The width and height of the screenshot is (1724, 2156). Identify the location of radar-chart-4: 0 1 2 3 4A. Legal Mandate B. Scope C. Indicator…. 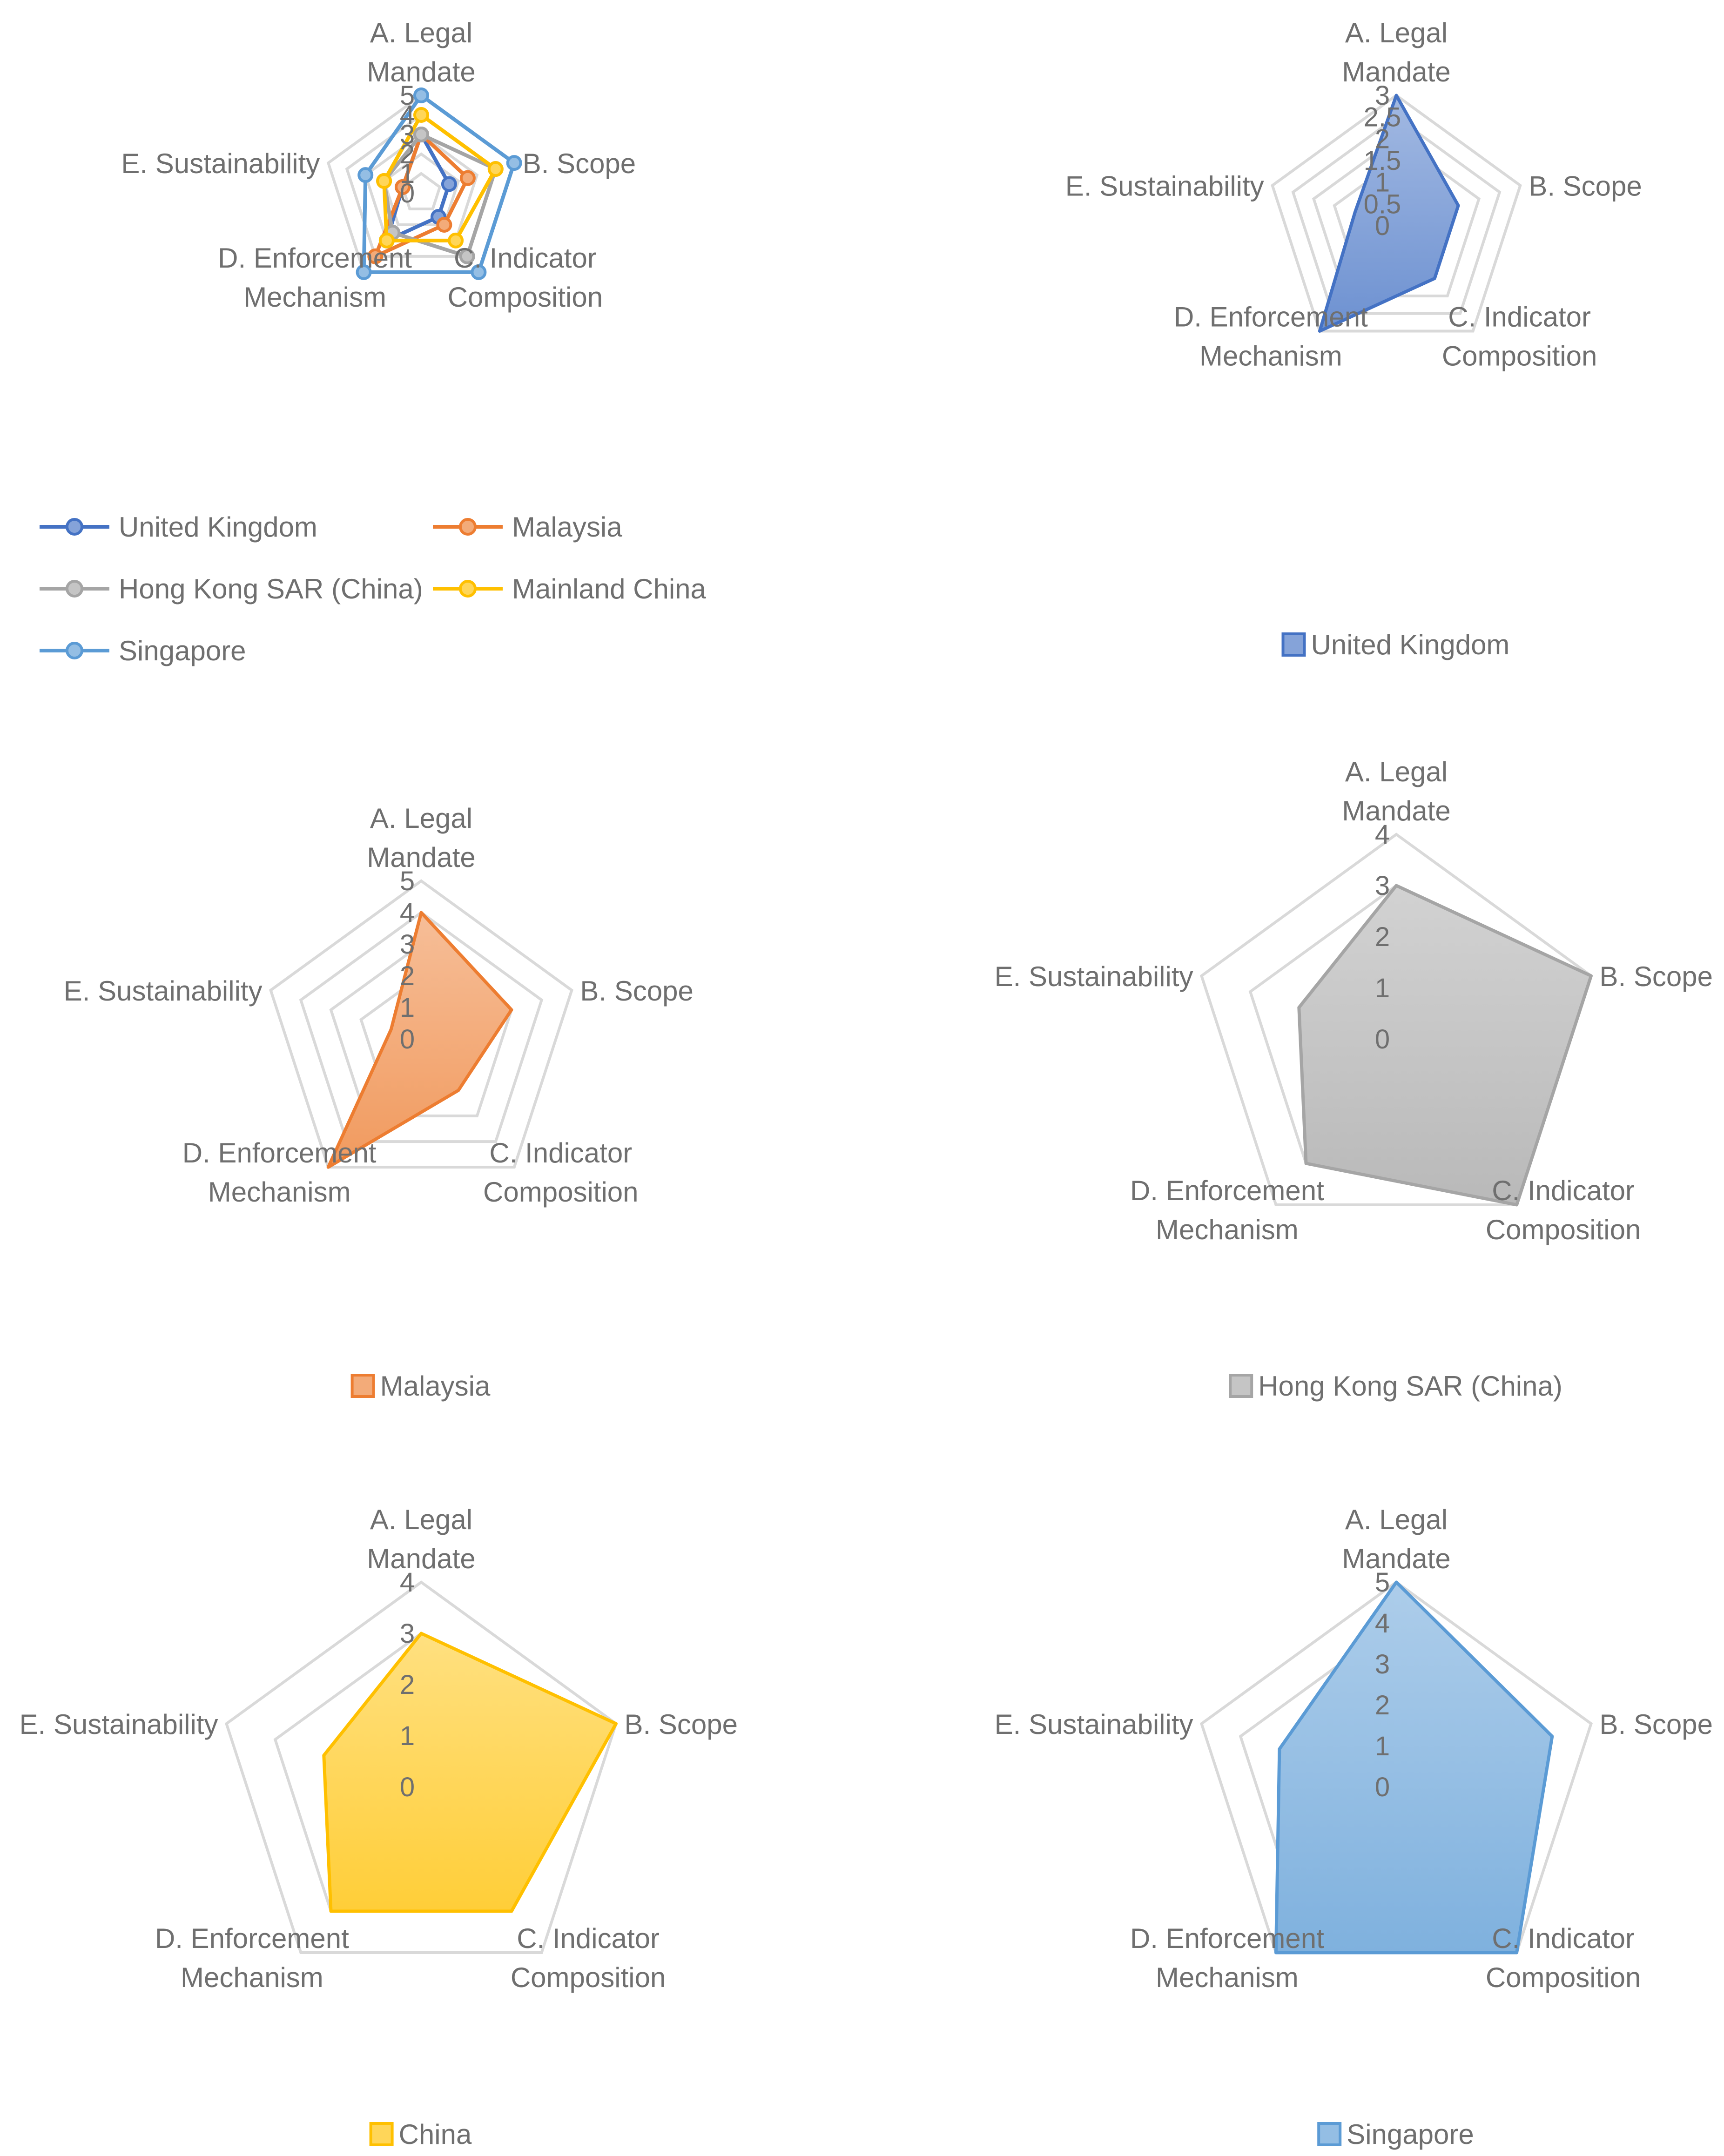
(1354, 1079).